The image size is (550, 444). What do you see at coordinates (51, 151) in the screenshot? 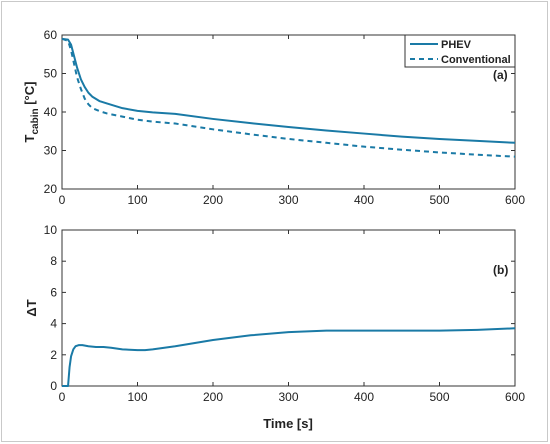
I see `panel-a-ytick-label: 30` at bounding box center [51, 151].